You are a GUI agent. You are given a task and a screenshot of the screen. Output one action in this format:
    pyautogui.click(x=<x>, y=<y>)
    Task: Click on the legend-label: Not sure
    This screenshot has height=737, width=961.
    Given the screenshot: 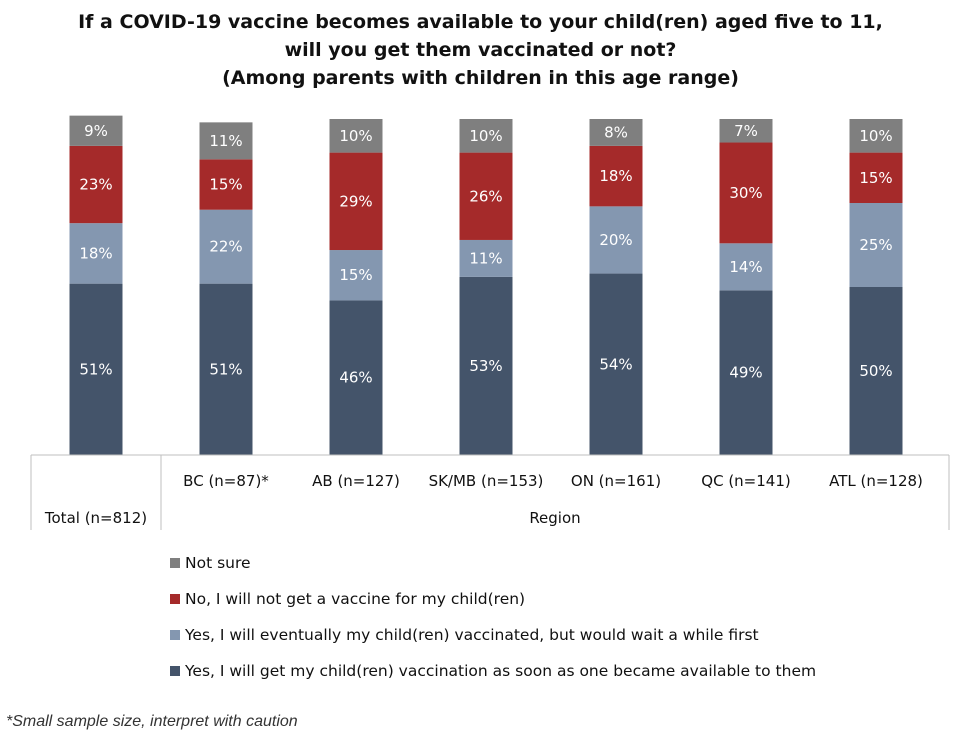 What is the action you would take?
    pyautogui.click(x=218, y=563)
    